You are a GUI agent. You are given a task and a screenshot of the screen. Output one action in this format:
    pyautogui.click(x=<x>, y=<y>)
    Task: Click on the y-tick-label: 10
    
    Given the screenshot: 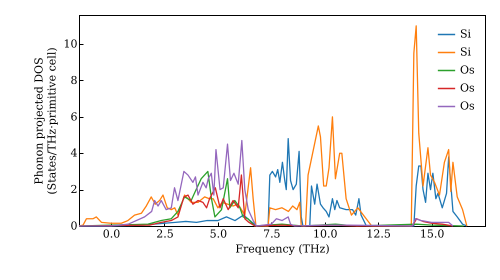 What is the action you would take?
    pyautogui.click(x=71, y=44)
    